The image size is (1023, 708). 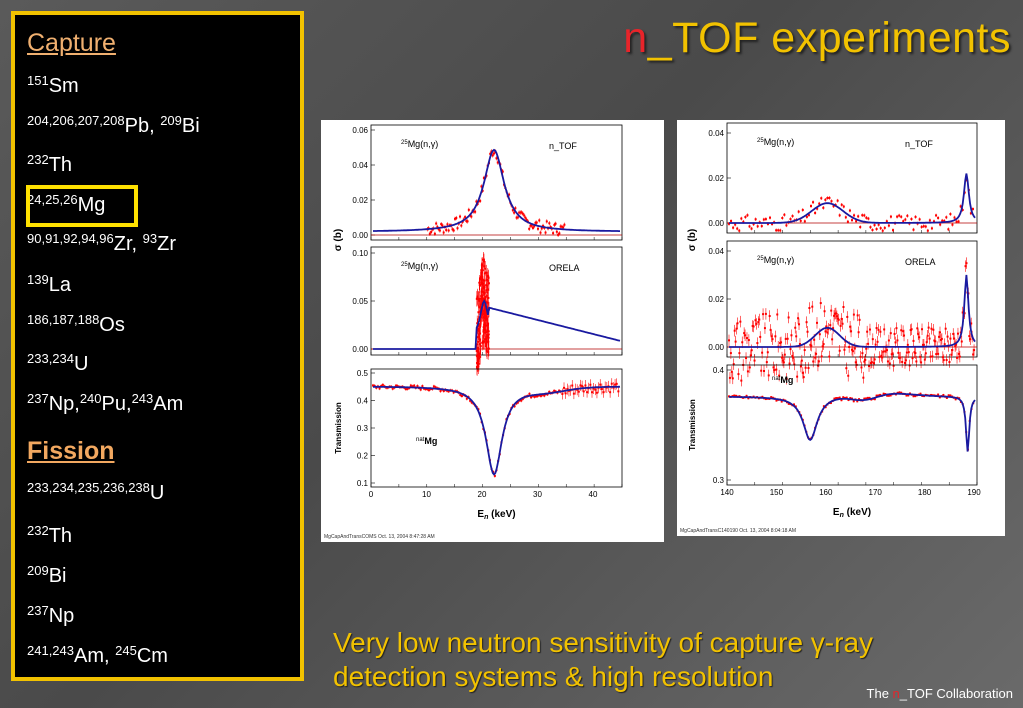 What do you see at coordinates (363, 401) in the screenshot?
I see `y-tick-label: 0.4` at bounding box center [363, 401].